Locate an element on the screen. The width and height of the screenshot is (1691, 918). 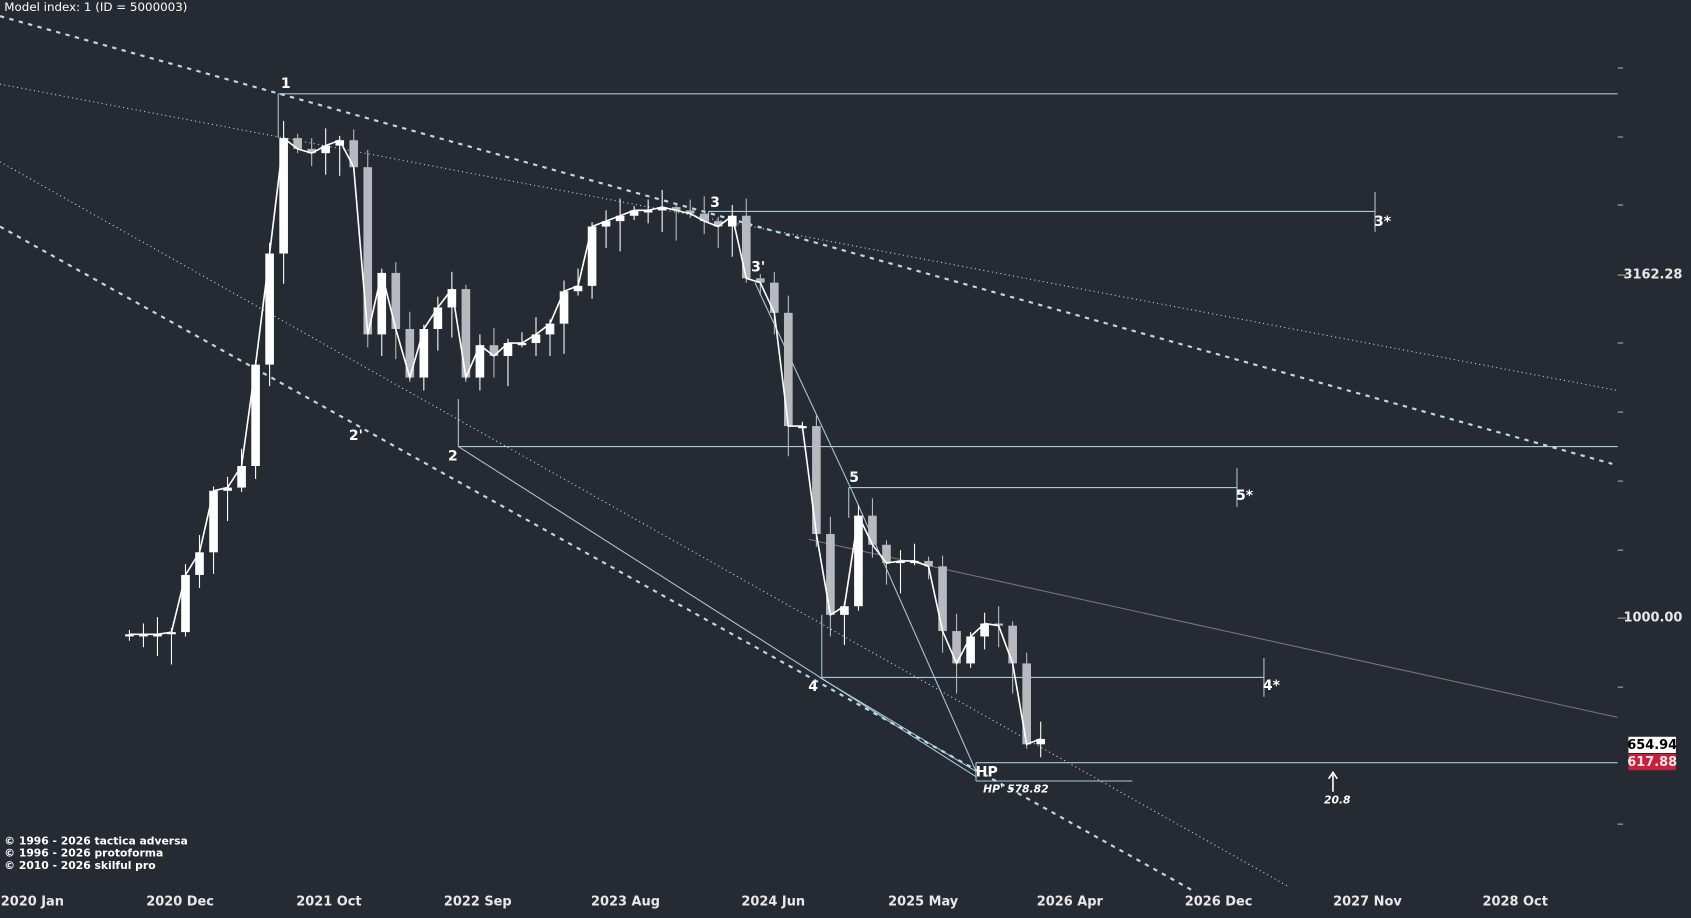
time-label: 2027 Nov is located at coordinates (1367, 901).